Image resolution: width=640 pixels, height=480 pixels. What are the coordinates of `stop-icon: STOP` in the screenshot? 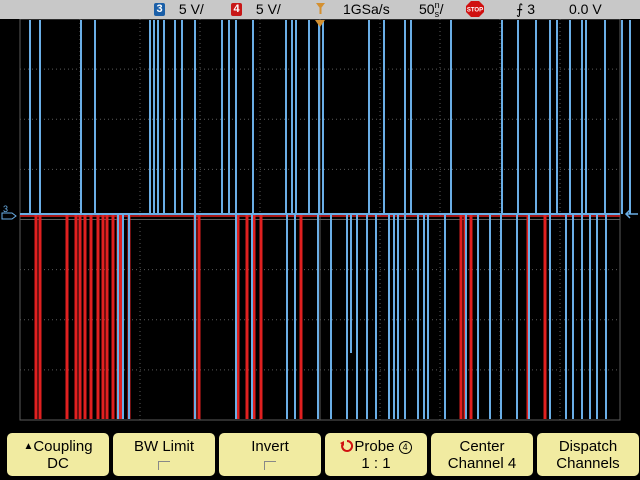 It's located at (475, 9).